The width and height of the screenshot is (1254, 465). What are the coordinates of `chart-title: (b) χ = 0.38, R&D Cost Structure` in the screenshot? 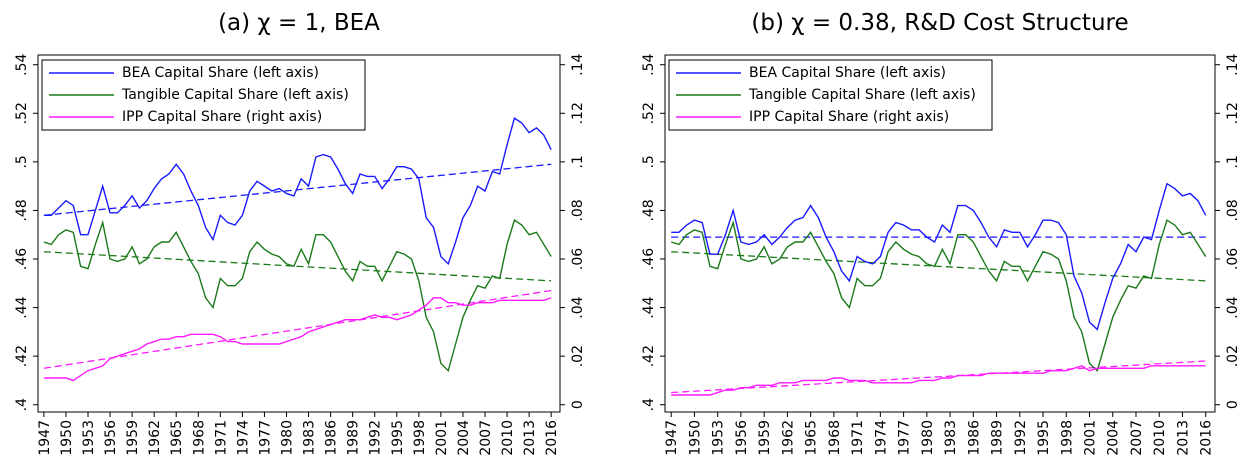 It's located at (939, 23).